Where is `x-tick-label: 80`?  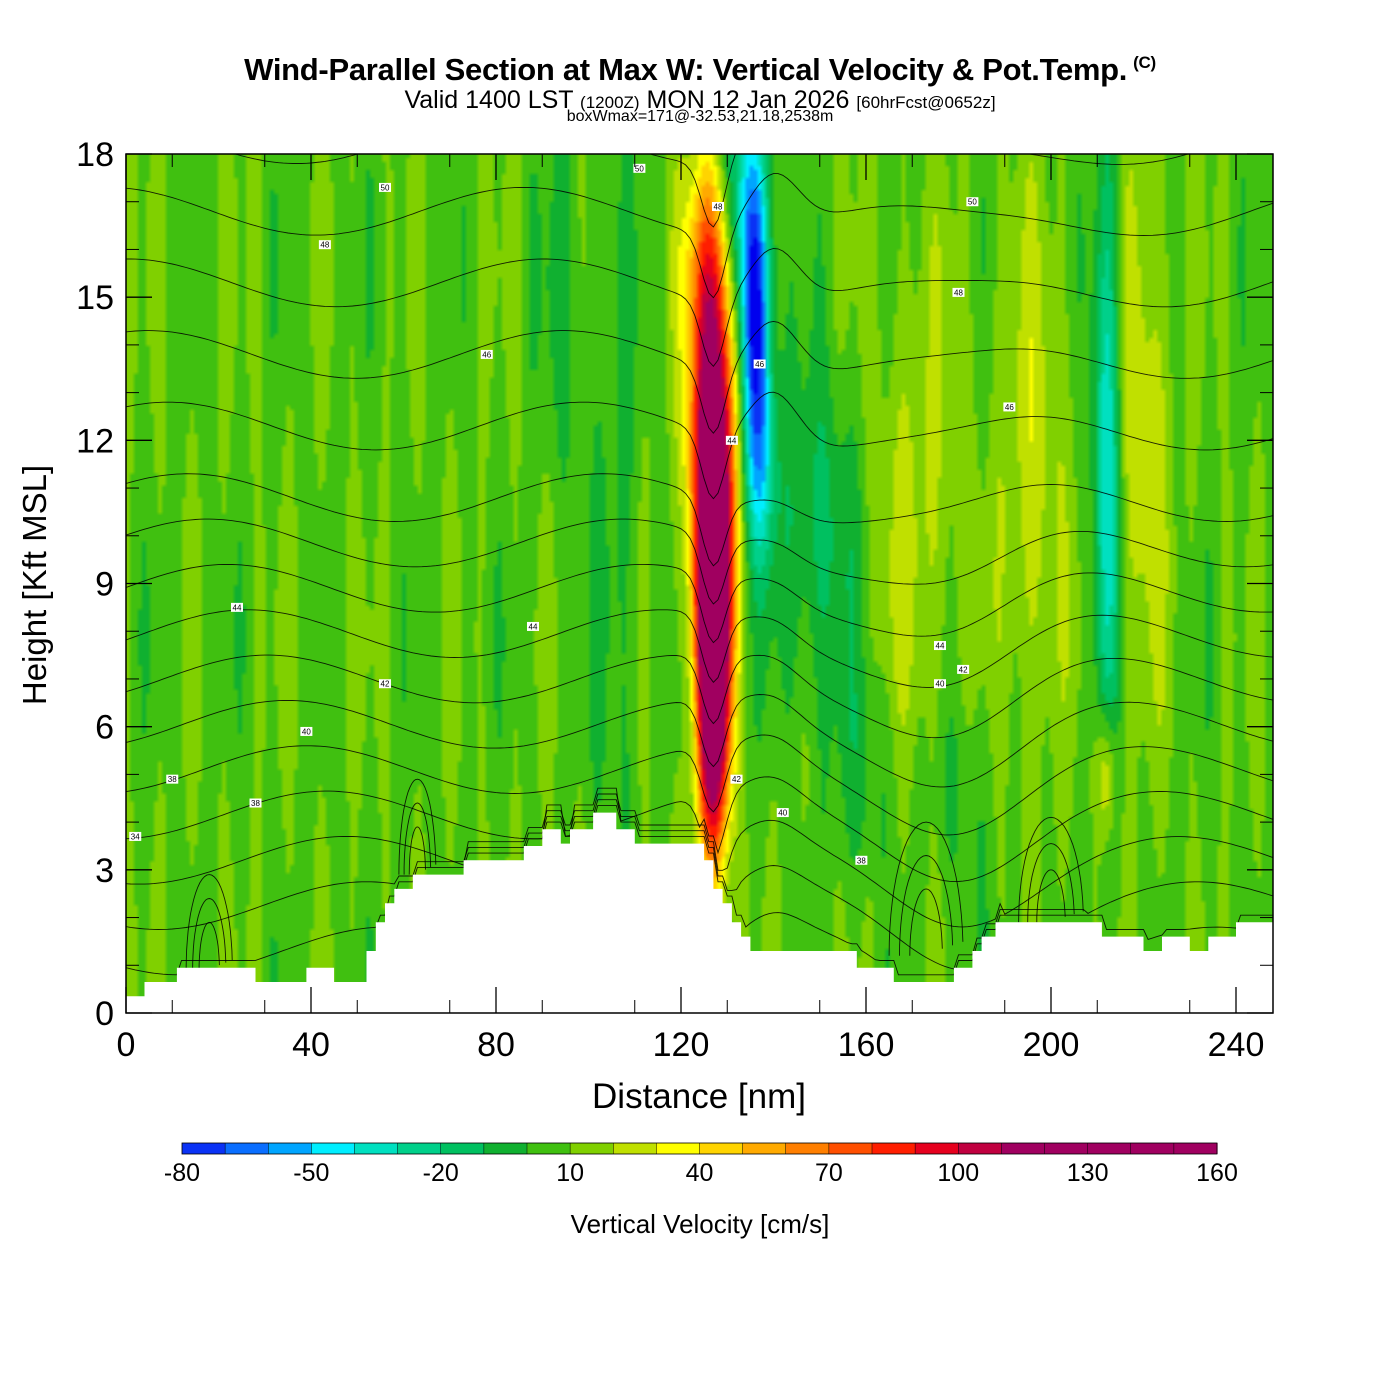
x-tick-label: 80 is located at coordinates (496, 1045).